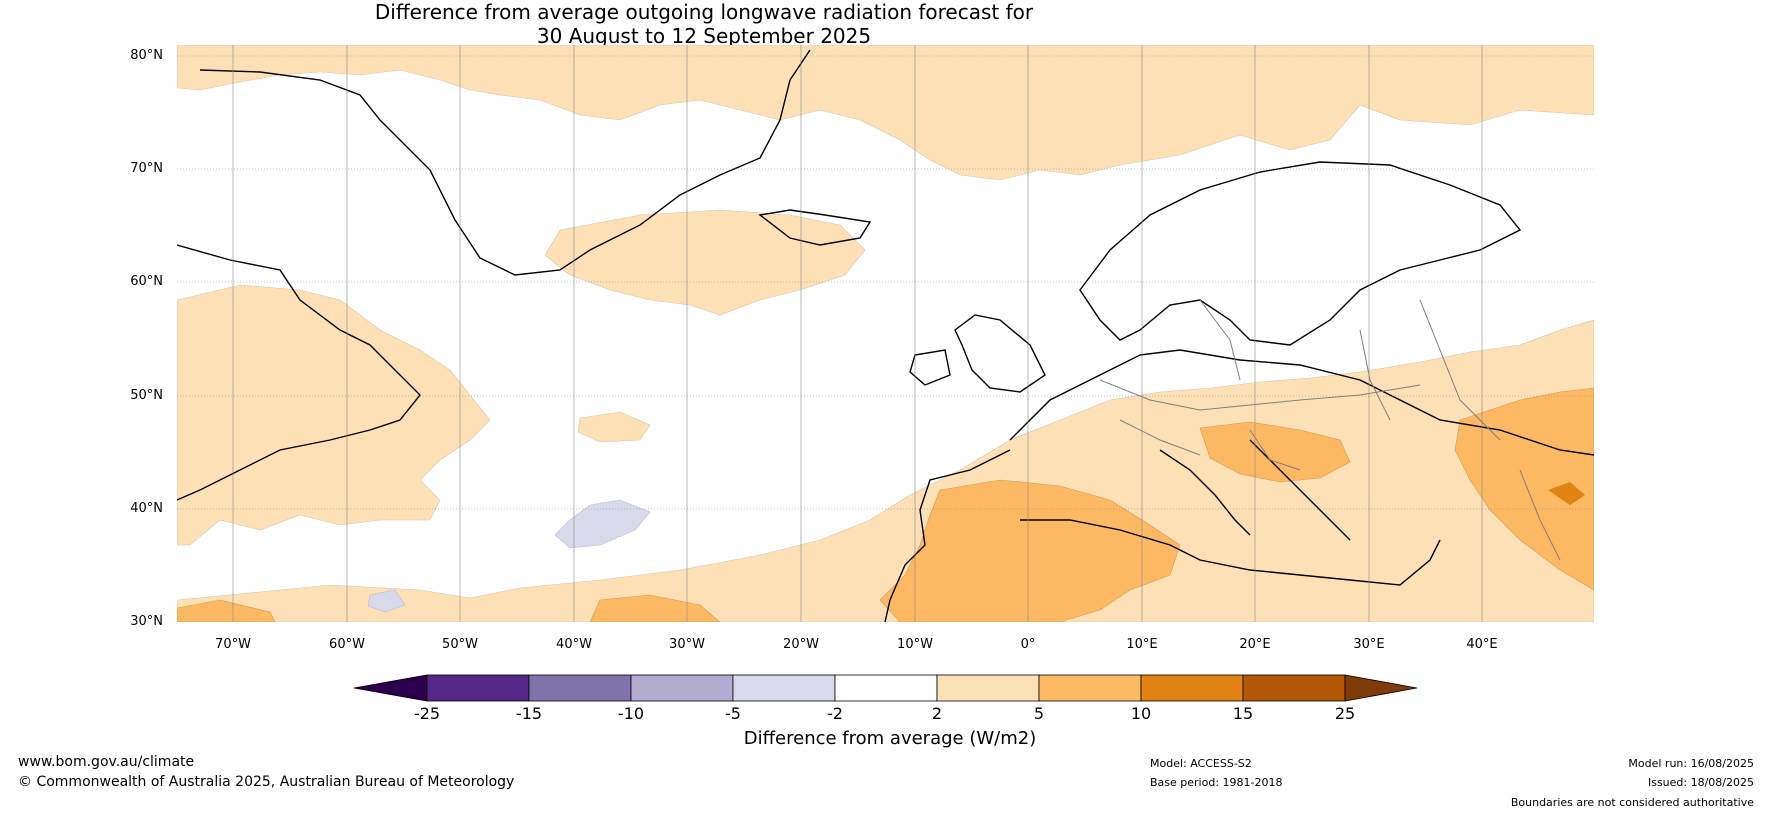 Image resolution: width=1770 pixels, height=816 pixels. What do you see at coordinates (106, 762) in the screenshot?
I see `website-link: www.bom.gov.au/climate` at bounding box center [106, 762].